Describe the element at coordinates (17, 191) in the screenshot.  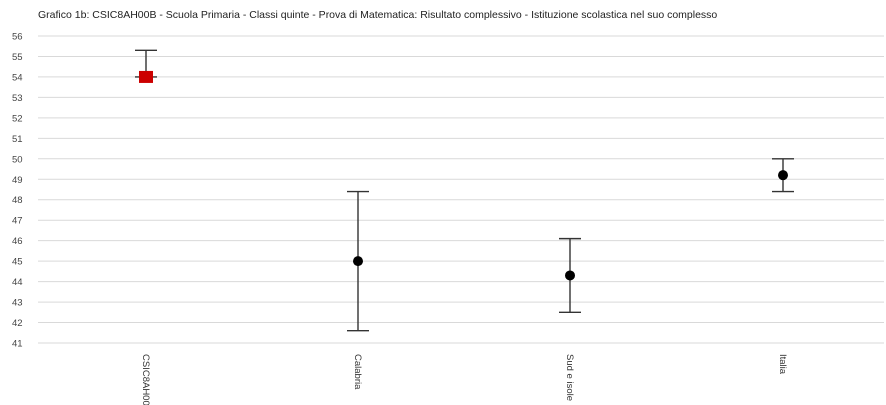
I see `y-axis-ticks: 41 42 43 44 45 46 47 48 49 50 51 52 53 54 55 56` at that location.